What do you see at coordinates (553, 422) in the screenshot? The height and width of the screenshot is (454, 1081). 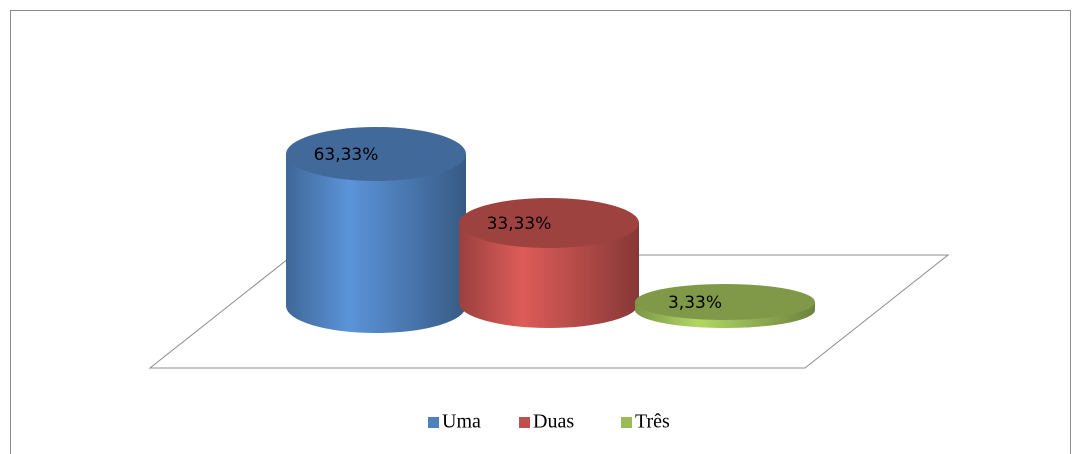 I see `legend-label: Duas` at bounding box center [553, 422].